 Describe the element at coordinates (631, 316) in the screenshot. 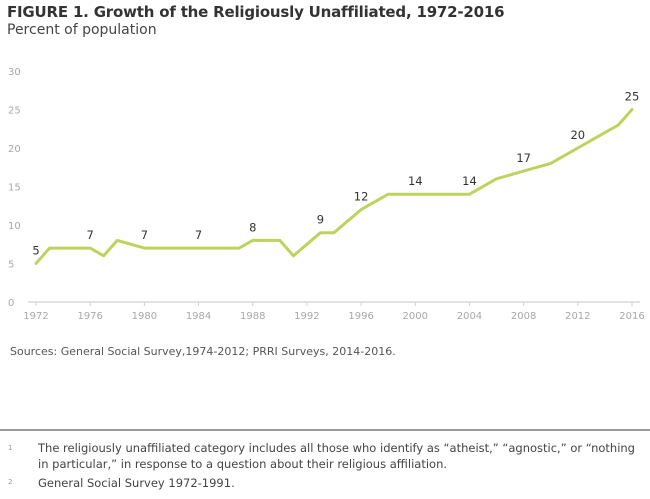

I see `x-tick-label: 2016` at that location.